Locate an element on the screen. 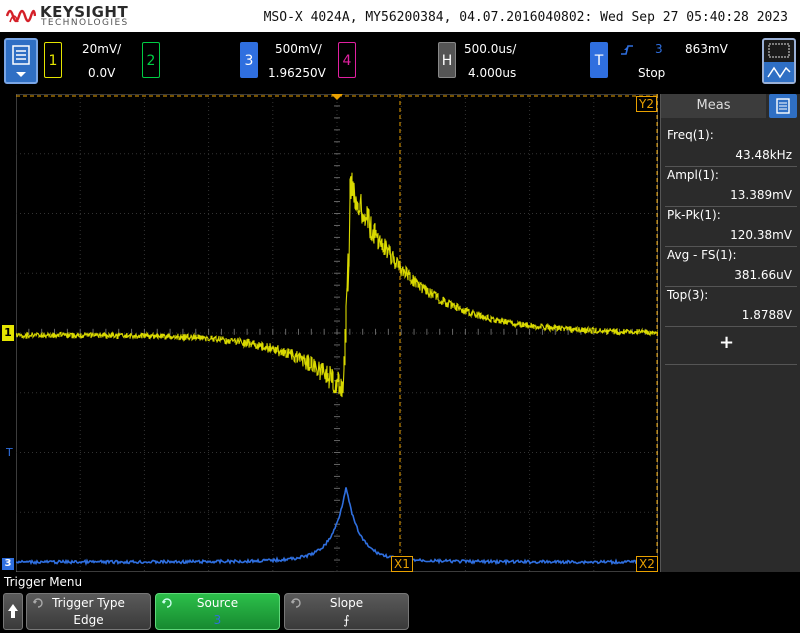 The height and width of the screenshot is (633, 800). measurement-name: Top(3): is located at coordinates (688, 295).